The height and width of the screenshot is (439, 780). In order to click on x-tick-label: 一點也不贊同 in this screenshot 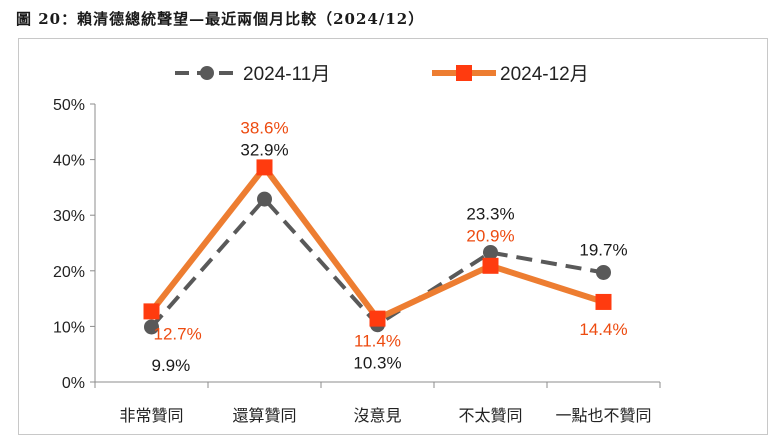, I will do `click(603, 416)`.